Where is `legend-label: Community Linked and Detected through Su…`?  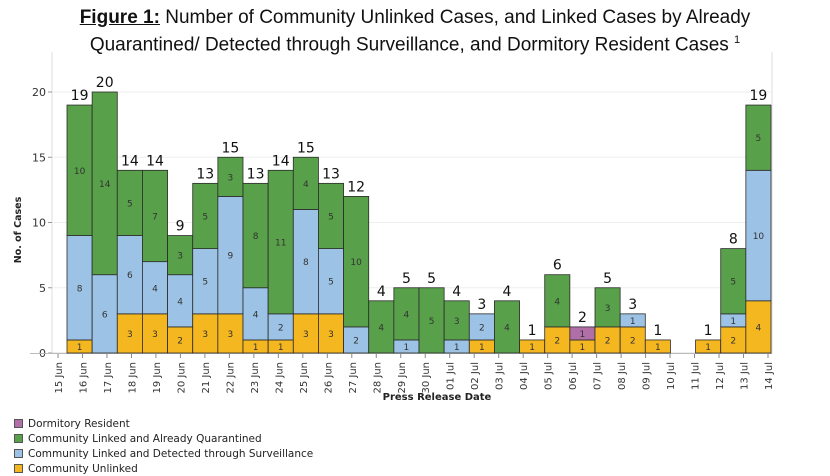
legend-label: Community Linked and Detected through Su… is located at coordinates (171, 453).